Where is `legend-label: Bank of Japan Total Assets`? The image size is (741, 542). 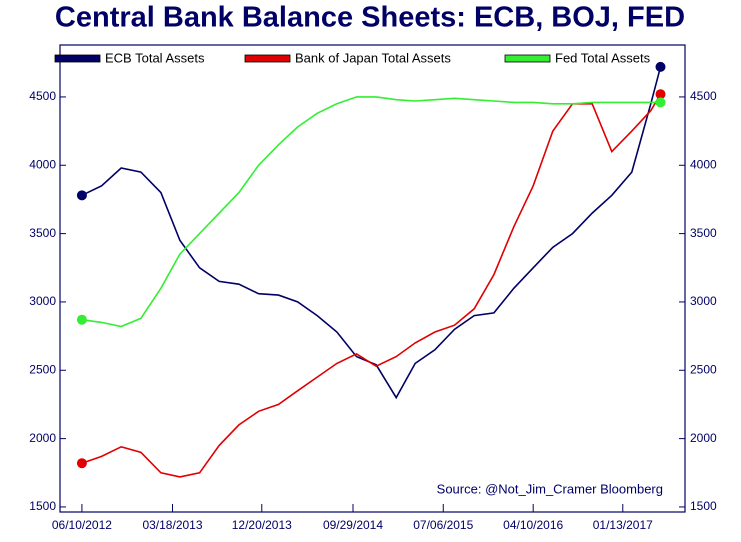
legend-label: Bank of Japan Total Assets is located at coordinates (373, 57).